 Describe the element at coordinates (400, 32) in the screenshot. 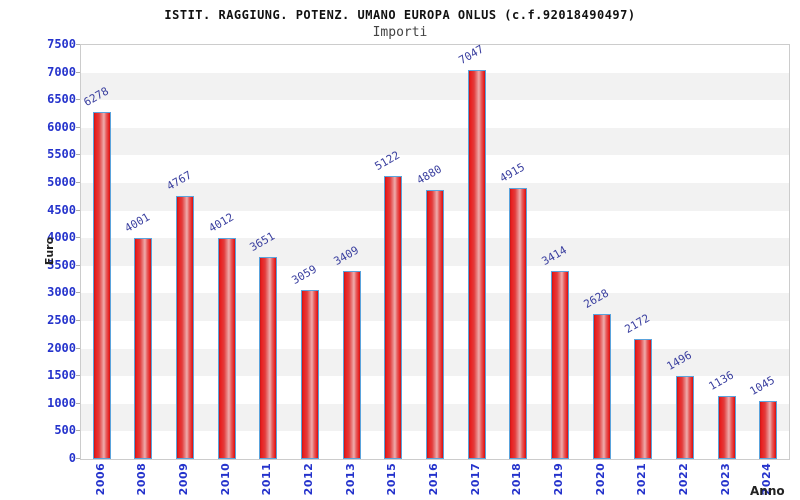

I see `chart-subtitle: Importi` at that location.